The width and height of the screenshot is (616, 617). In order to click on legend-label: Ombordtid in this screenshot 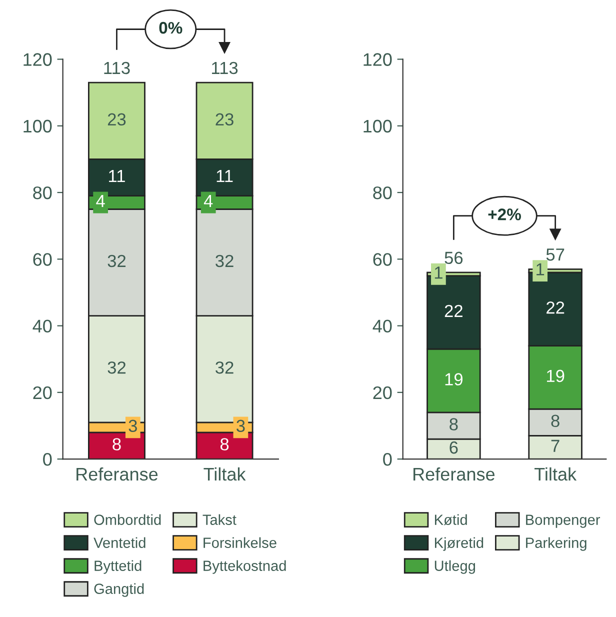, I will do `click(127, 519)`.